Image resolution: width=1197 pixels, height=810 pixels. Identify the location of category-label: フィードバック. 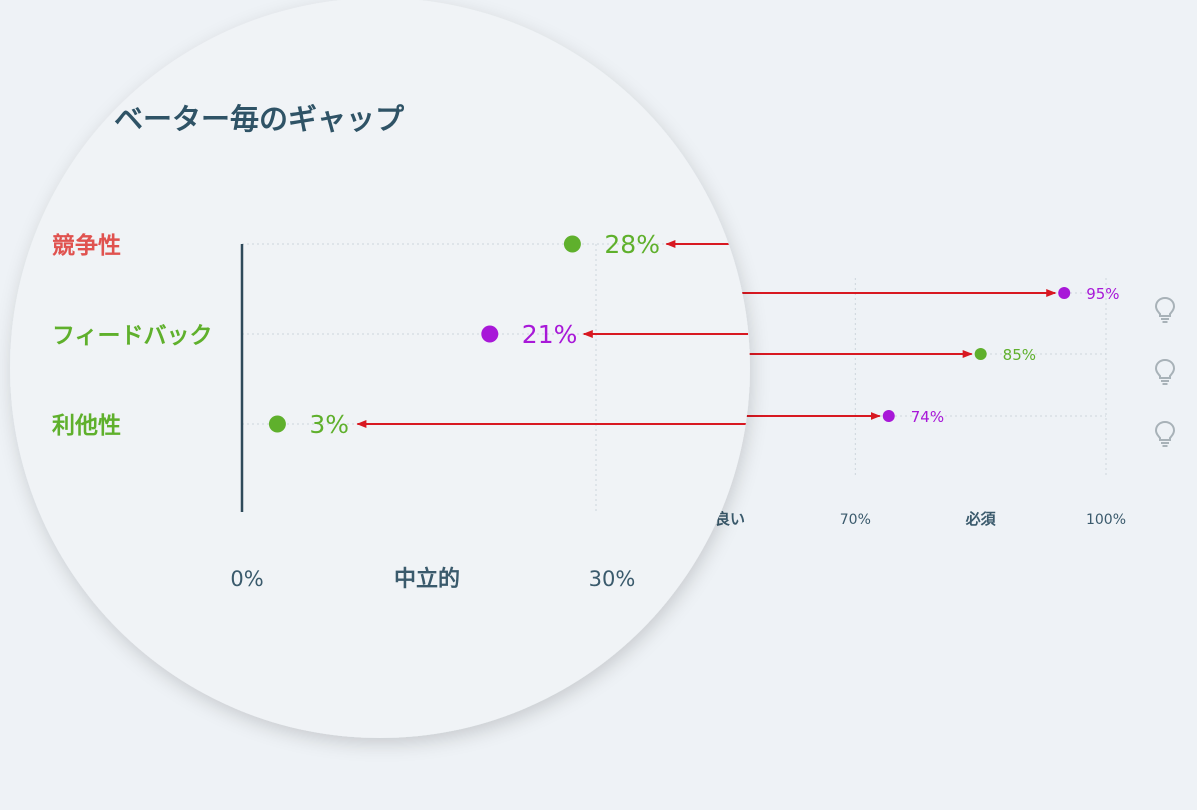
(132, 336).